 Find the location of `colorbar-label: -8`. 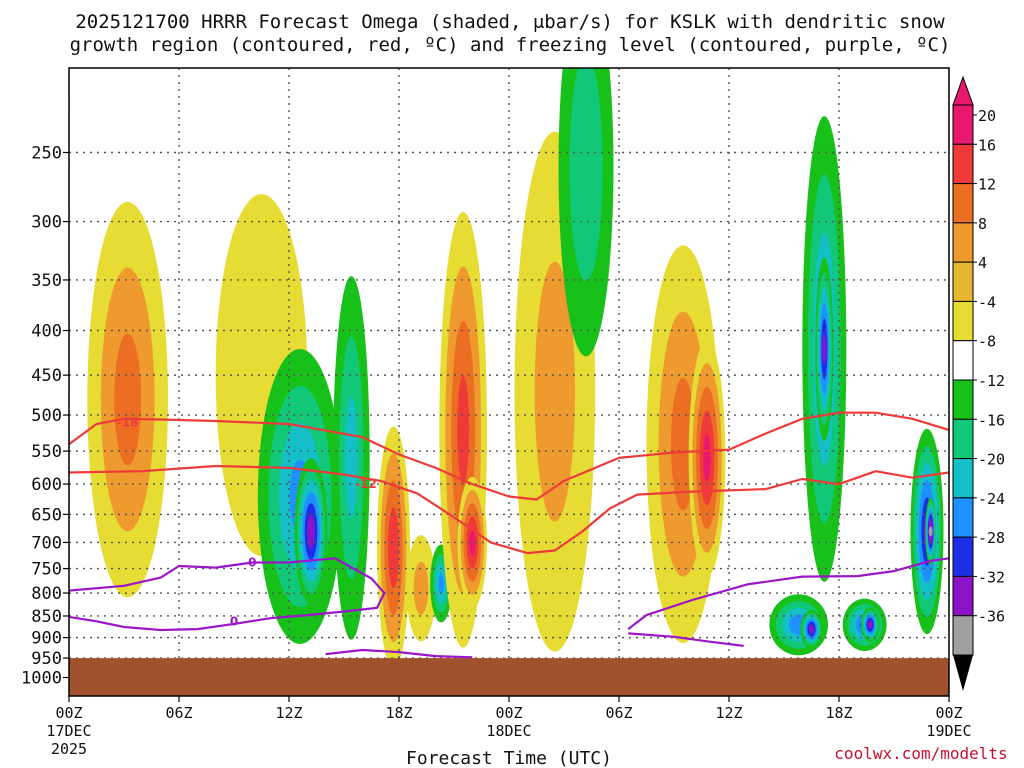

colorbar-label: -8 is located at coordinates (987, 342).